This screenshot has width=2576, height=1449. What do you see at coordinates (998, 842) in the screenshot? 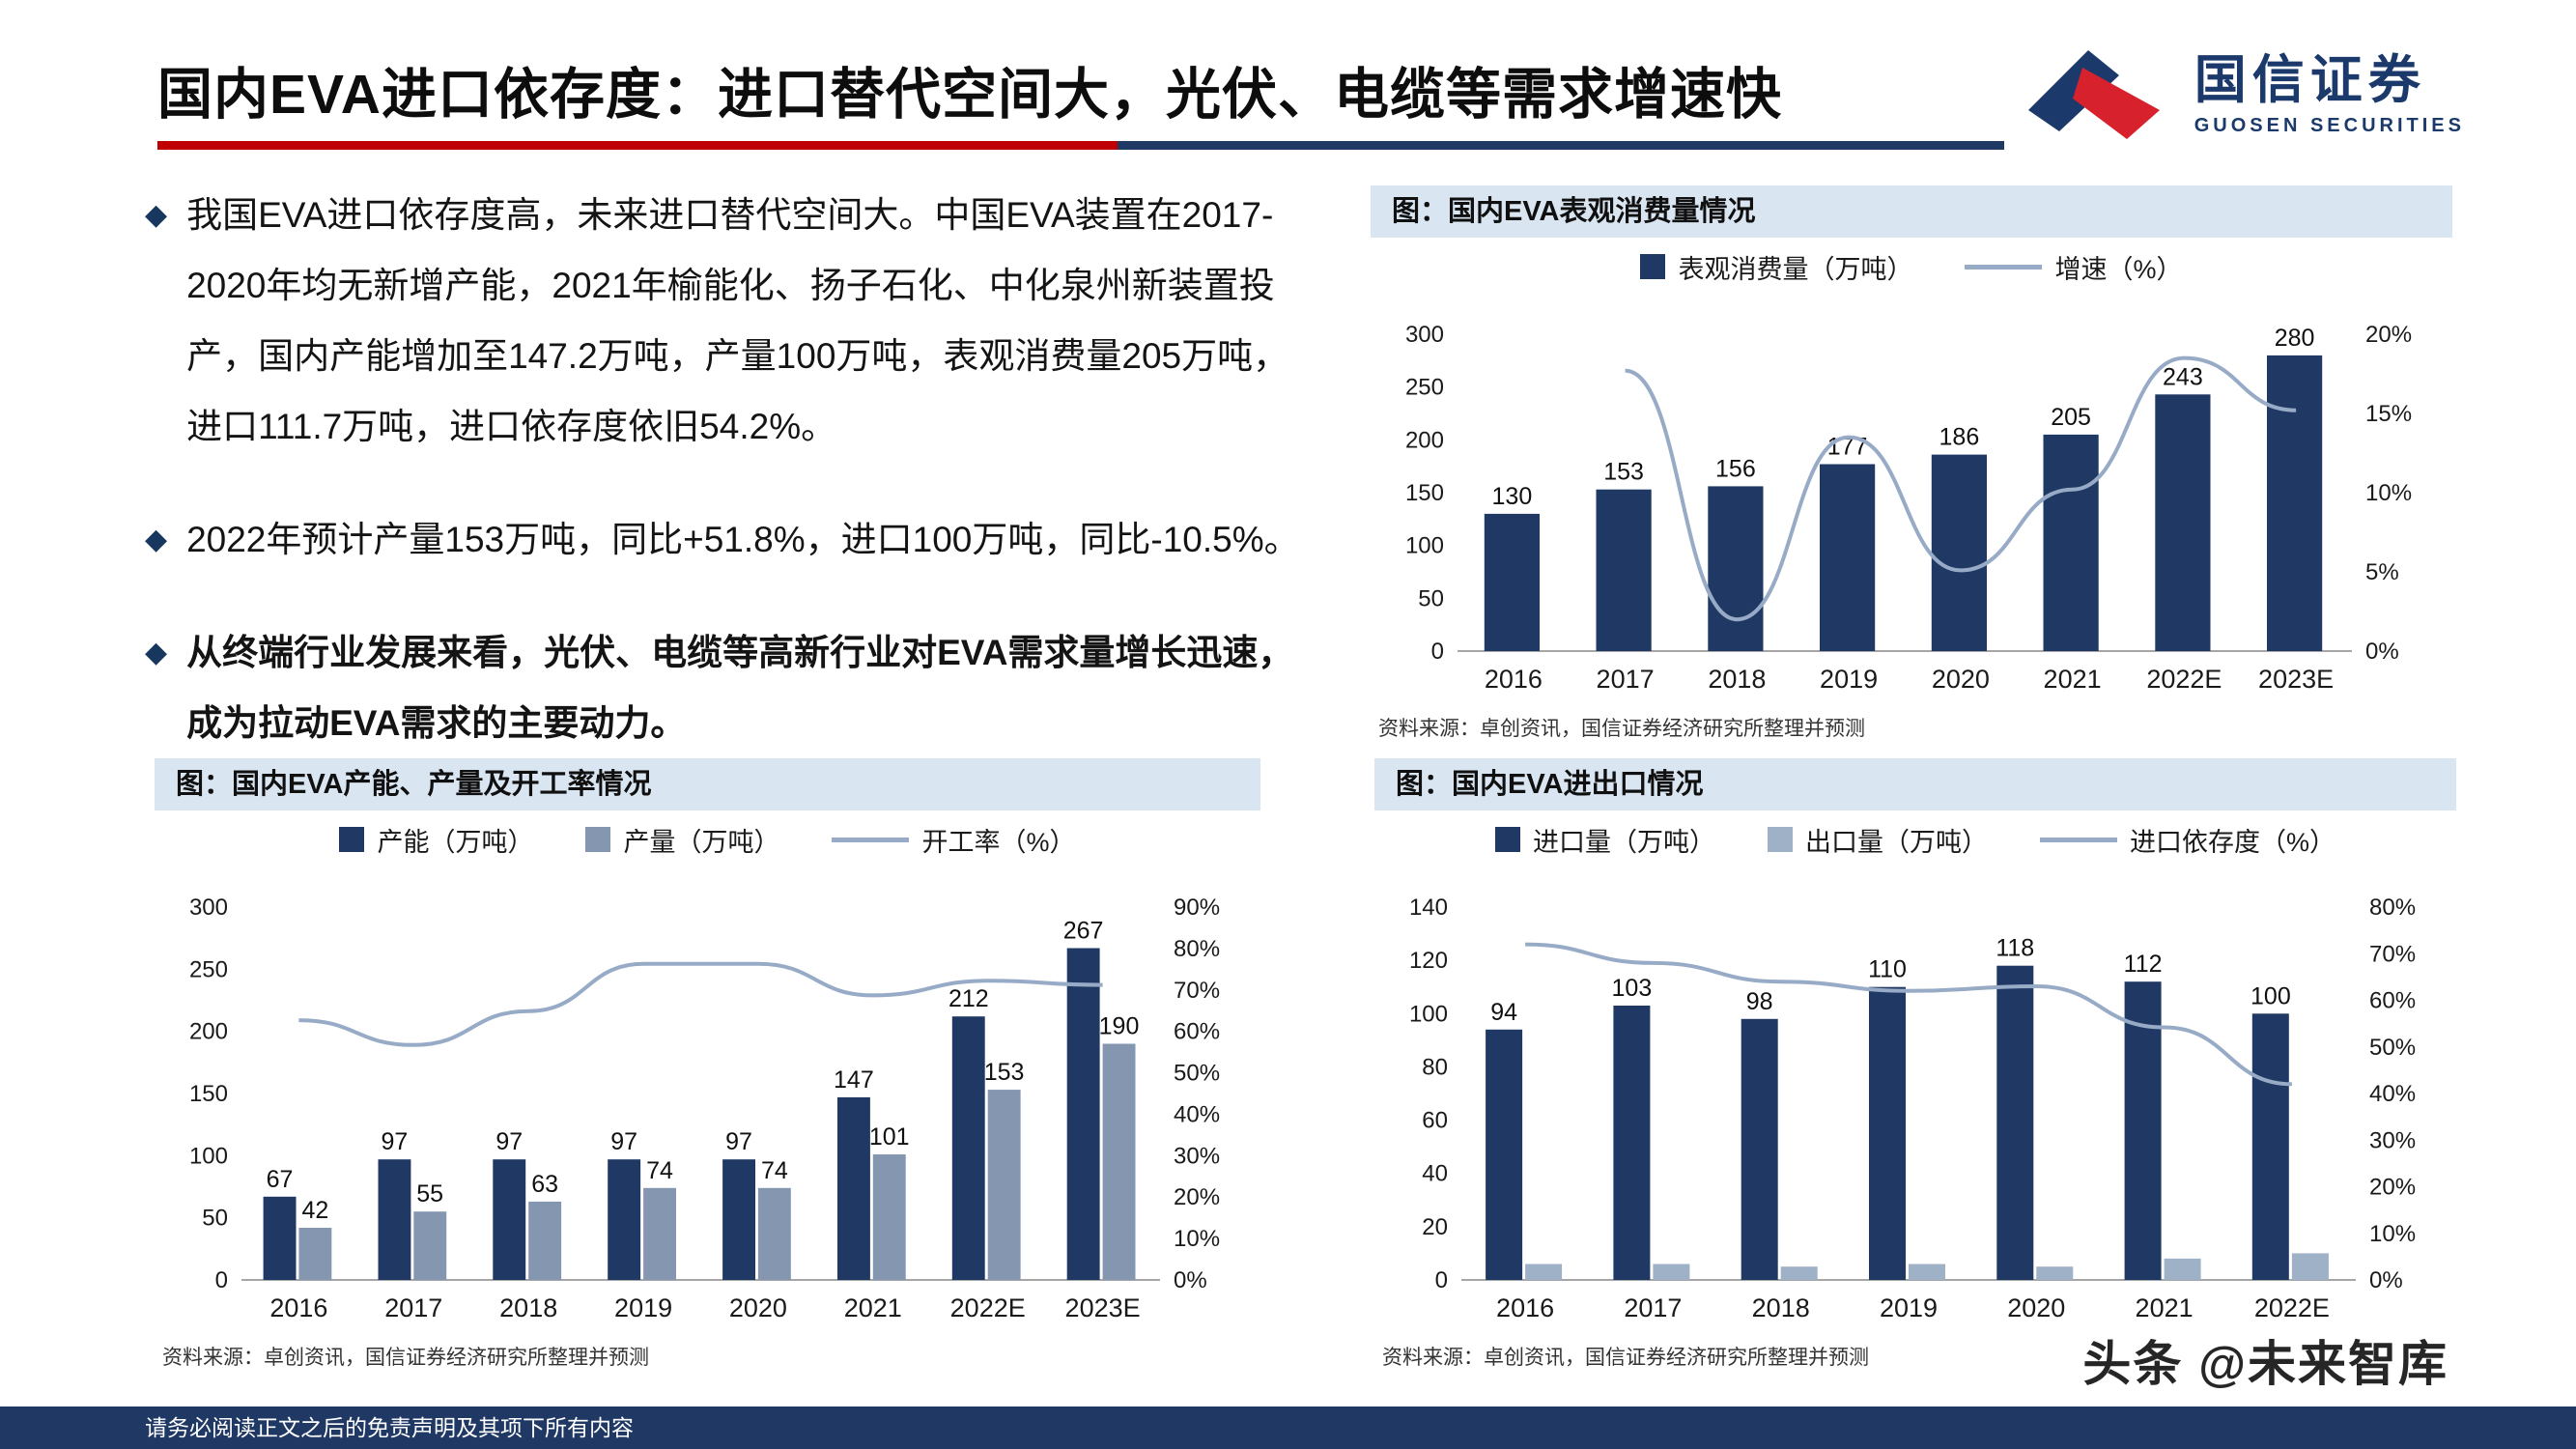
I see `legend-label: 开工率（%）` at bounding box center [998, 842].